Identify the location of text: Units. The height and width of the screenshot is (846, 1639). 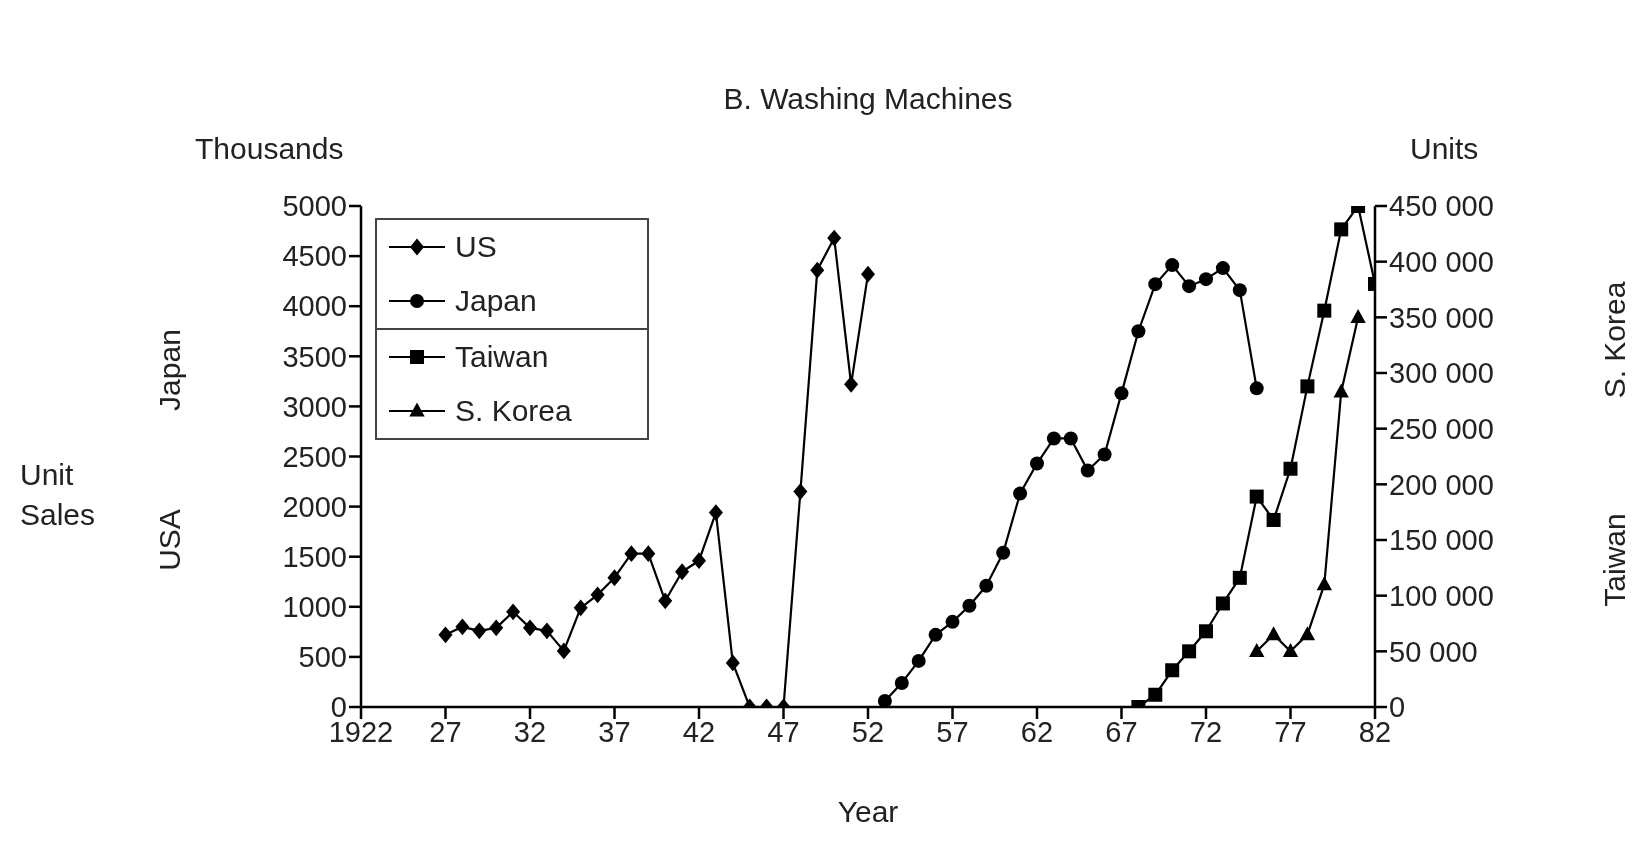
(1444, 149).